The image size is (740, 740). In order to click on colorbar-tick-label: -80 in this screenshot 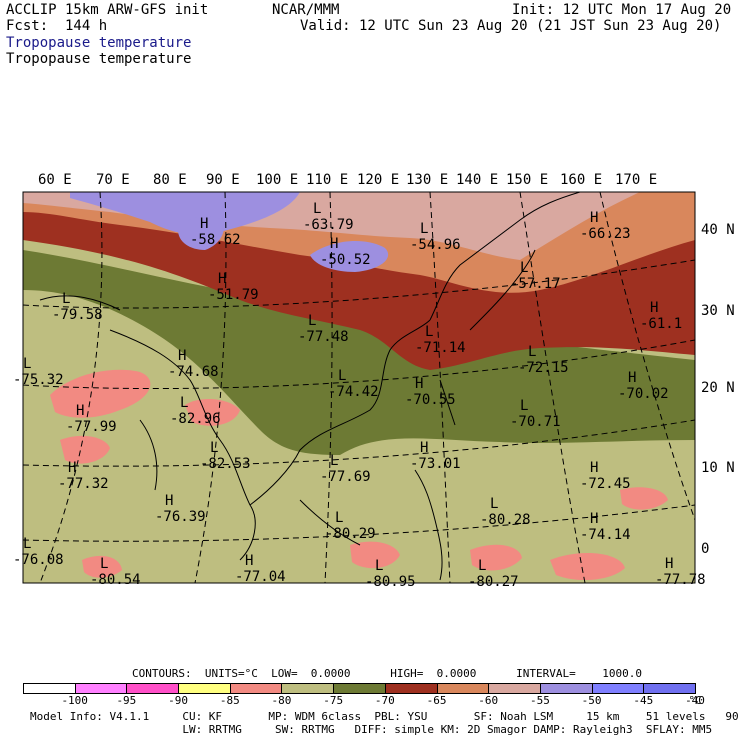, I will do `click(281, 700)`.